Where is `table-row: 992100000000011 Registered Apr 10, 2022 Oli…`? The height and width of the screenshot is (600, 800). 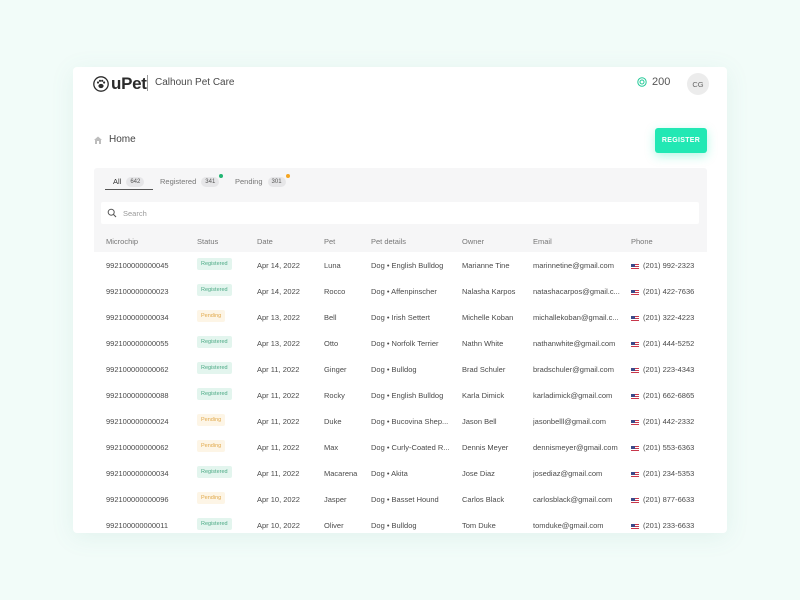 table-row: 992100000000011 Registered Apr 10, 2022 Oli… is located at coordinates (400, 522).